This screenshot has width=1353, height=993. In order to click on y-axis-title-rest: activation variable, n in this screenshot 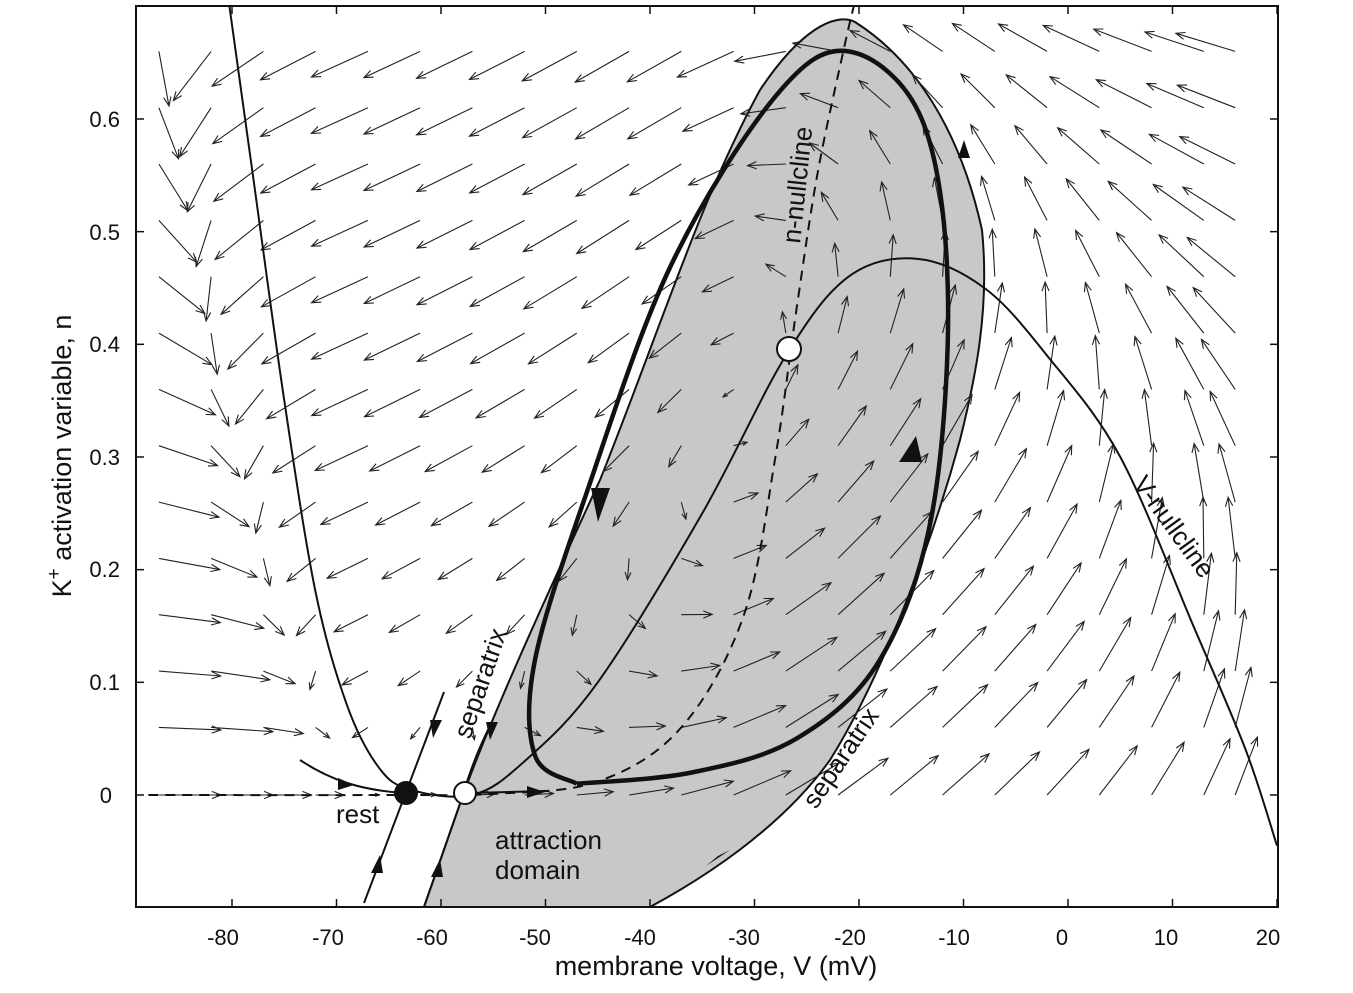, I will do `click(62, 442)`.